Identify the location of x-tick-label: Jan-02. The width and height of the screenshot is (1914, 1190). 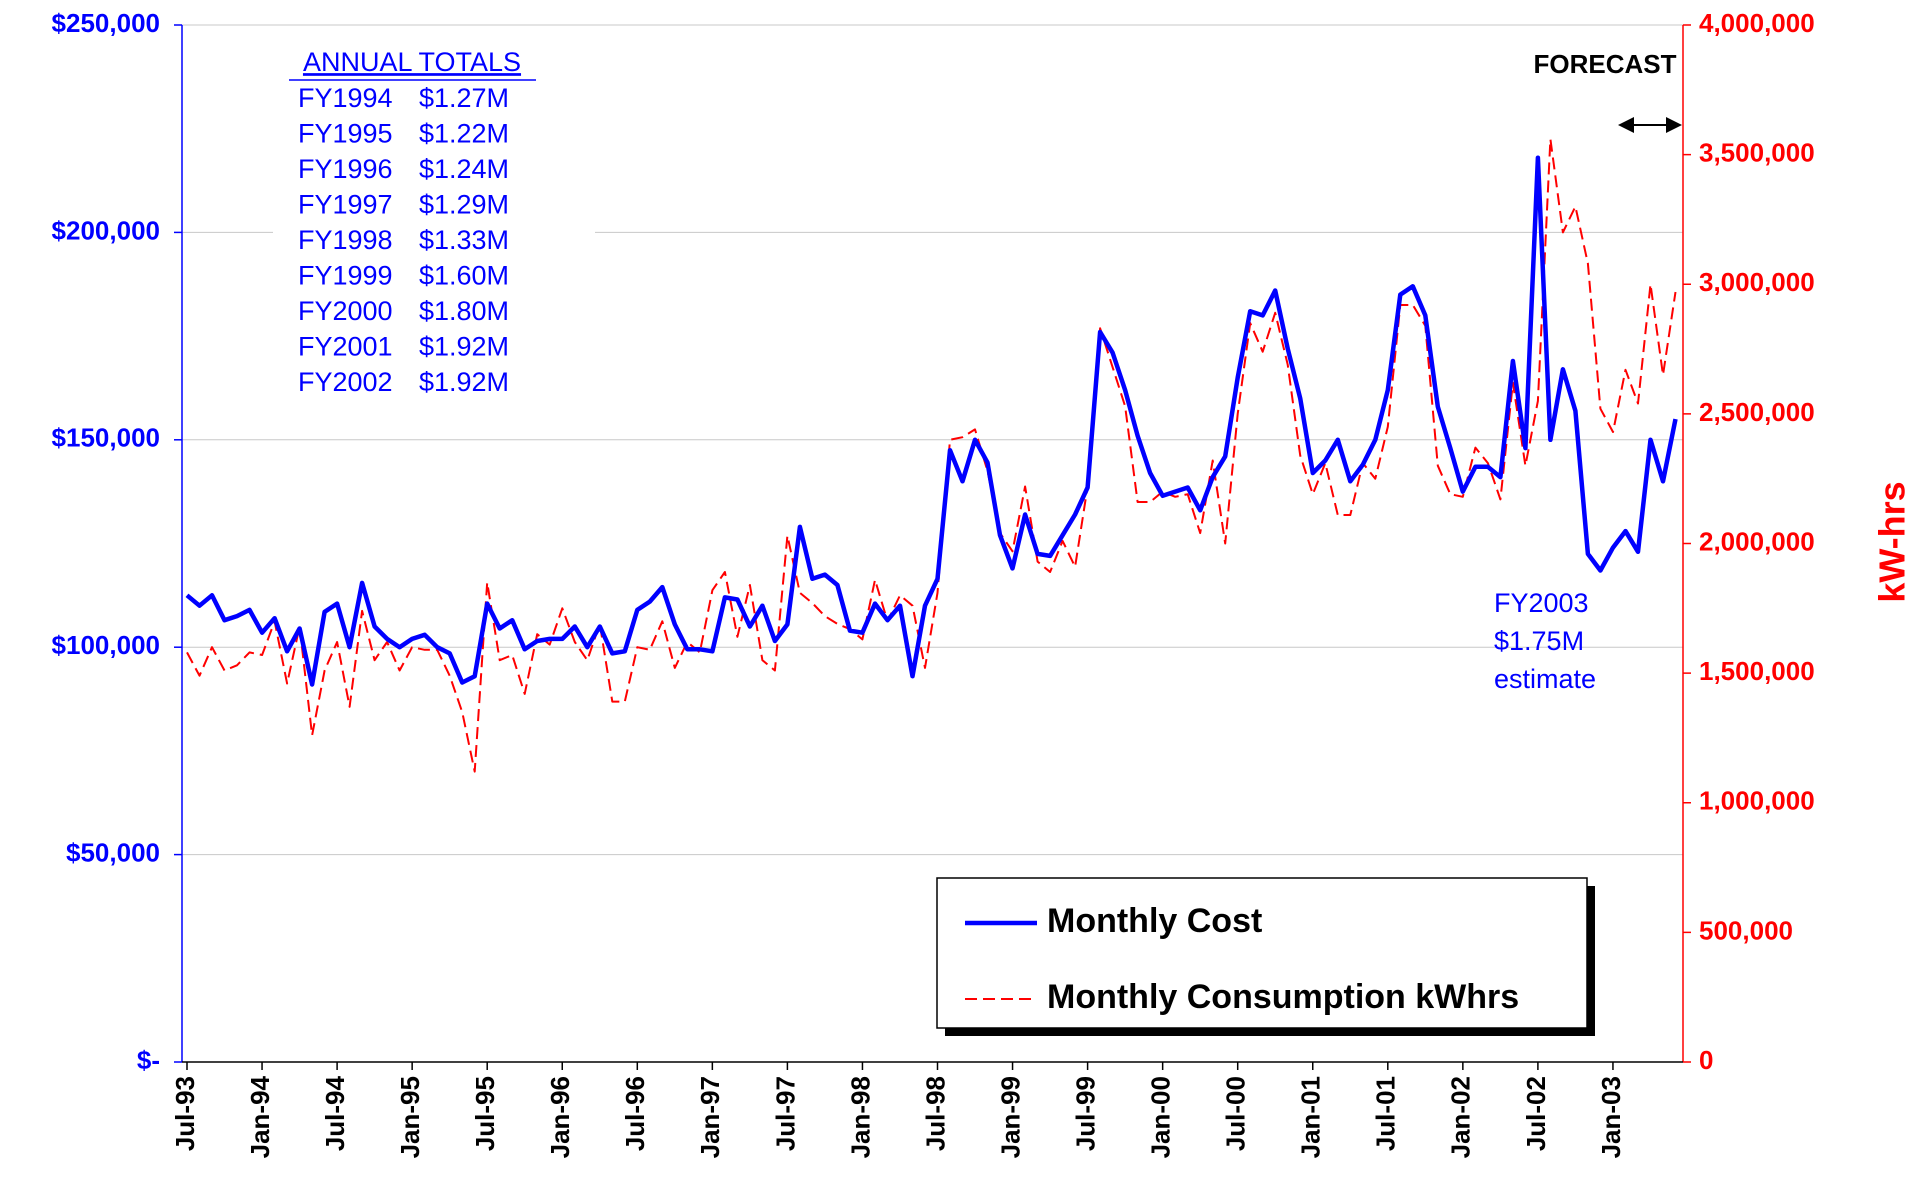
(1461, 1117).